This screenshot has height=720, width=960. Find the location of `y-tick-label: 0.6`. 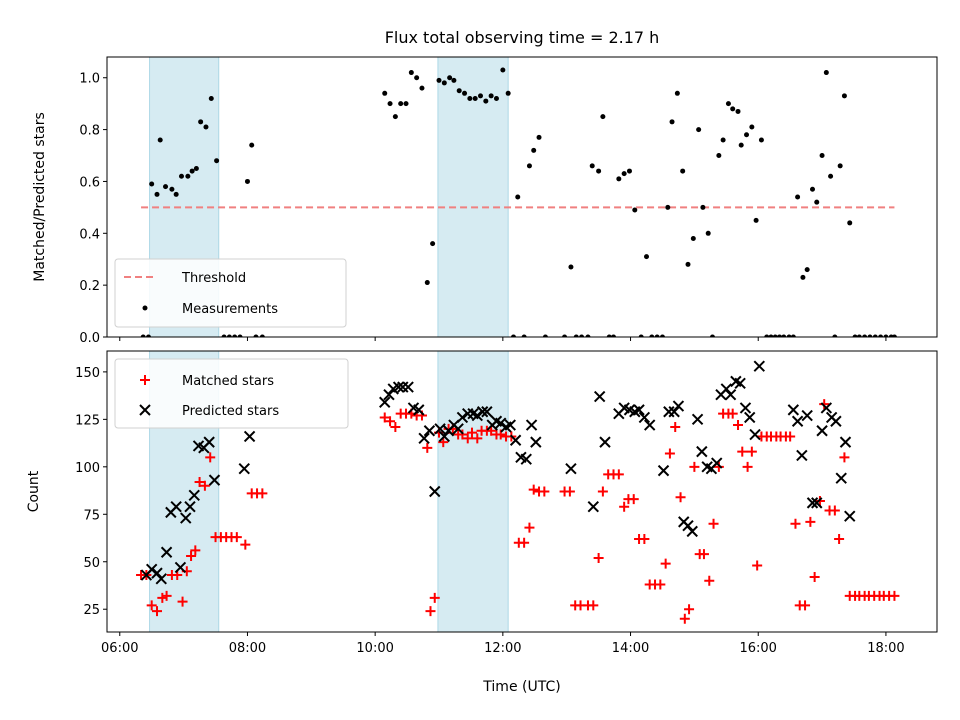

y-tick-label: 0.6 is located at coordinates (89, 182).